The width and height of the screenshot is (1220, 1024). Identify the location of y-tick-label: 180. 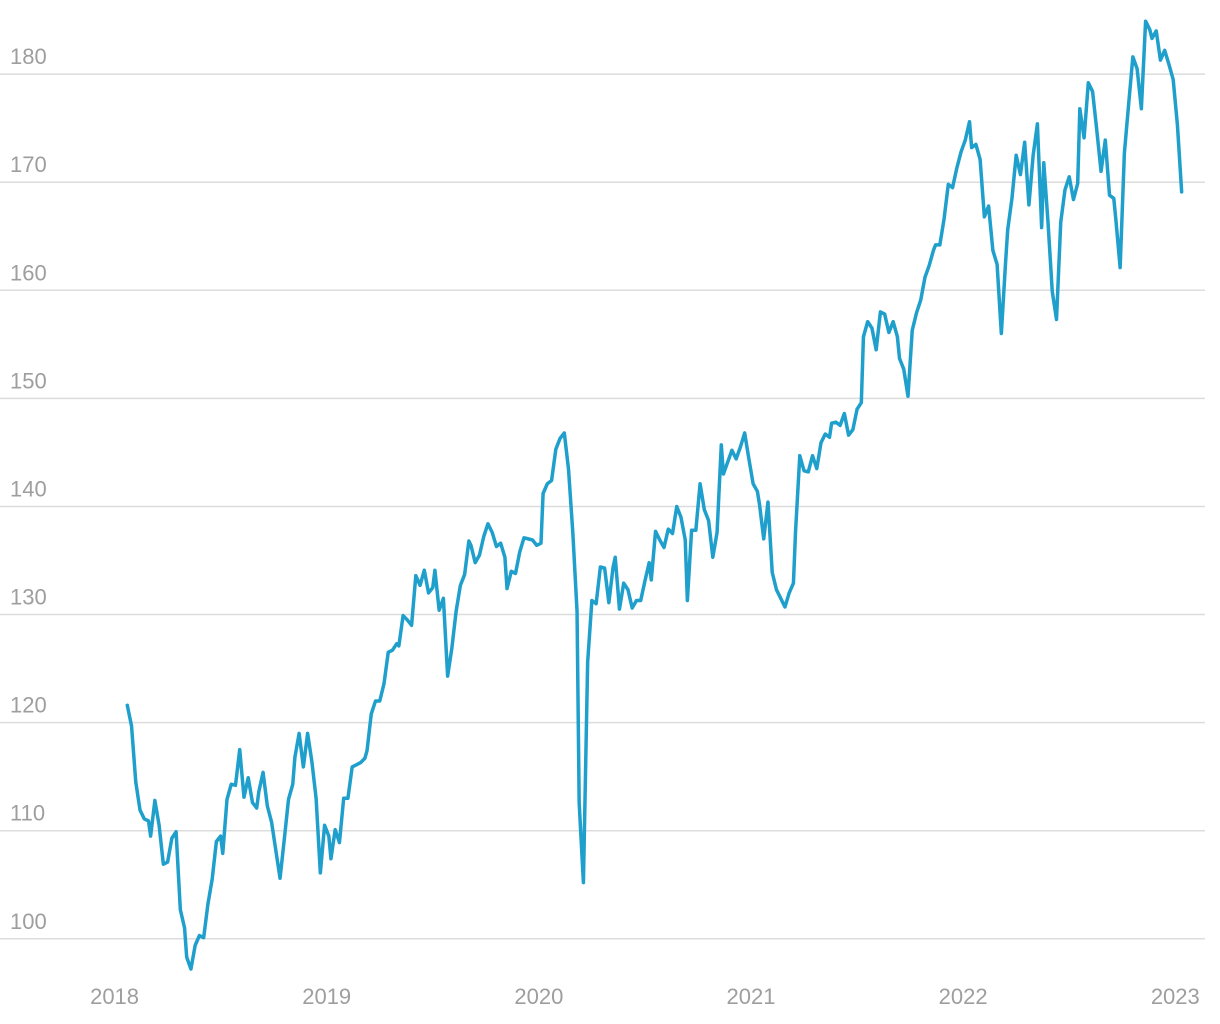
(28, 56).